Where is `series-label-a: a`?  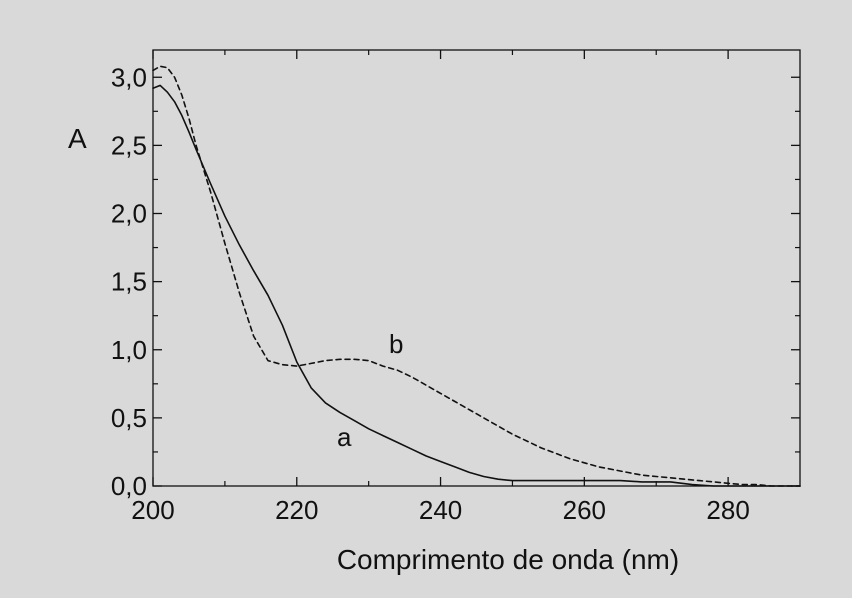
series-label-a: a is located at coordinates (344, 437).